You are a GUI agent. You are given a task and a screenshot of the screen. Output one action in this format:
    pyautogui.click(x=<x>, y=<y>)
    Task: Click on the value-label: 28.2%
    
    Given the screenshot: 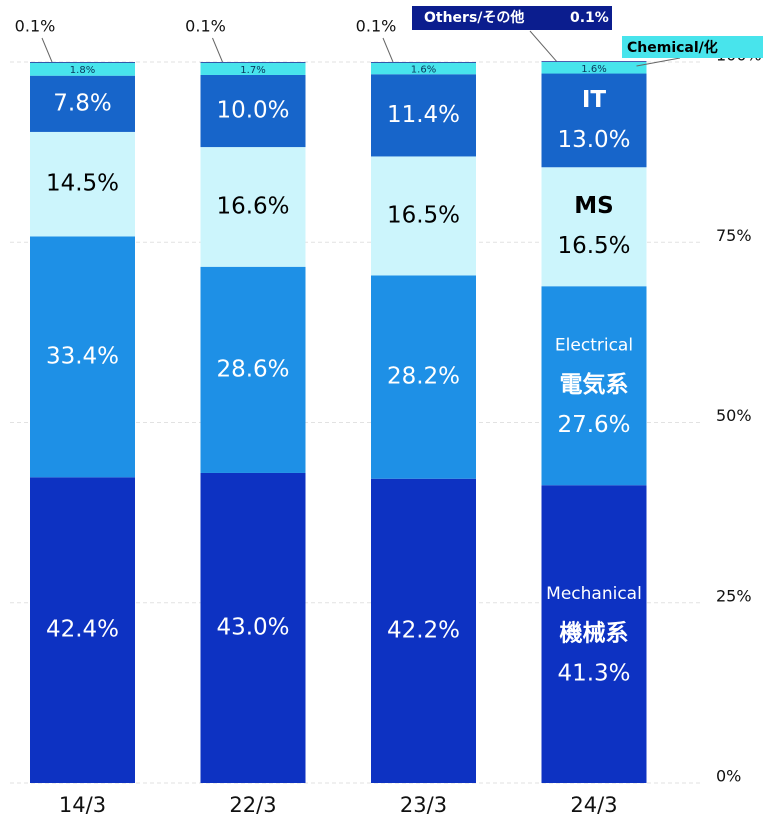 What is the action you would take?
    pyautogui.click(x=423, y=377)
    